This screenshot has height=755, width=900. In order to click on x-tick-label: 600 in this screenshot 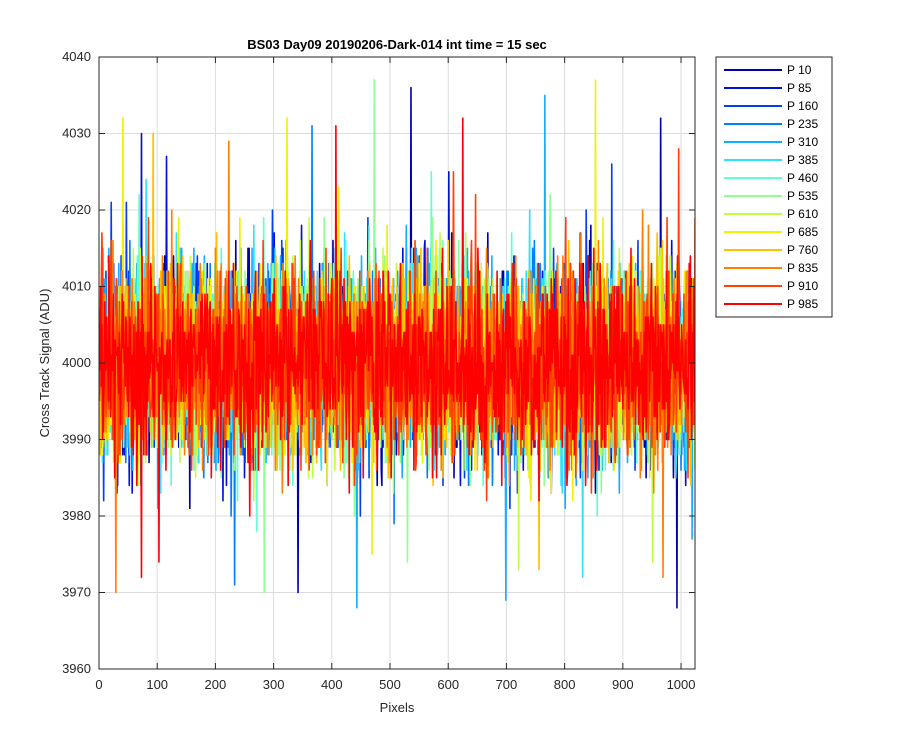, I will do `click(448, 684)`.